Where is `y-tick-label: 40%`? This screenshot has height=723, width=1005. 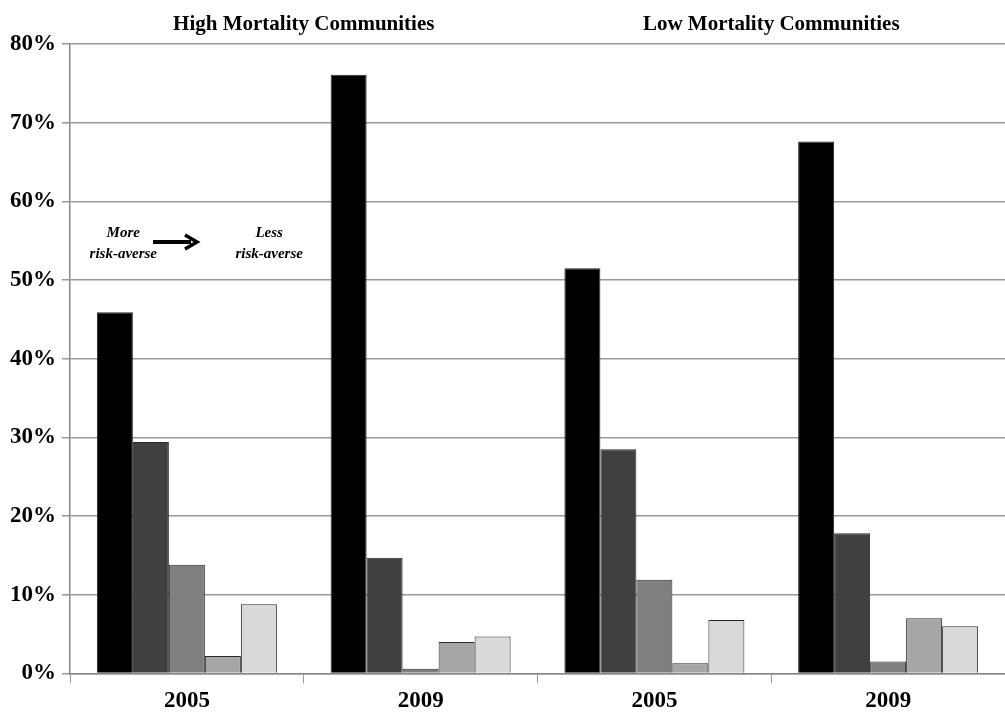 y-tick-label: 40% is located at coordinates (33, 357).